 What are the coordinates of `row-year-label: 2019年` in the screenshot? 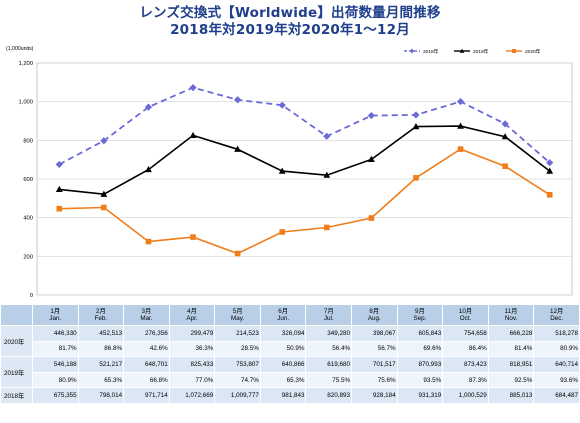 It's located at (16, 372).